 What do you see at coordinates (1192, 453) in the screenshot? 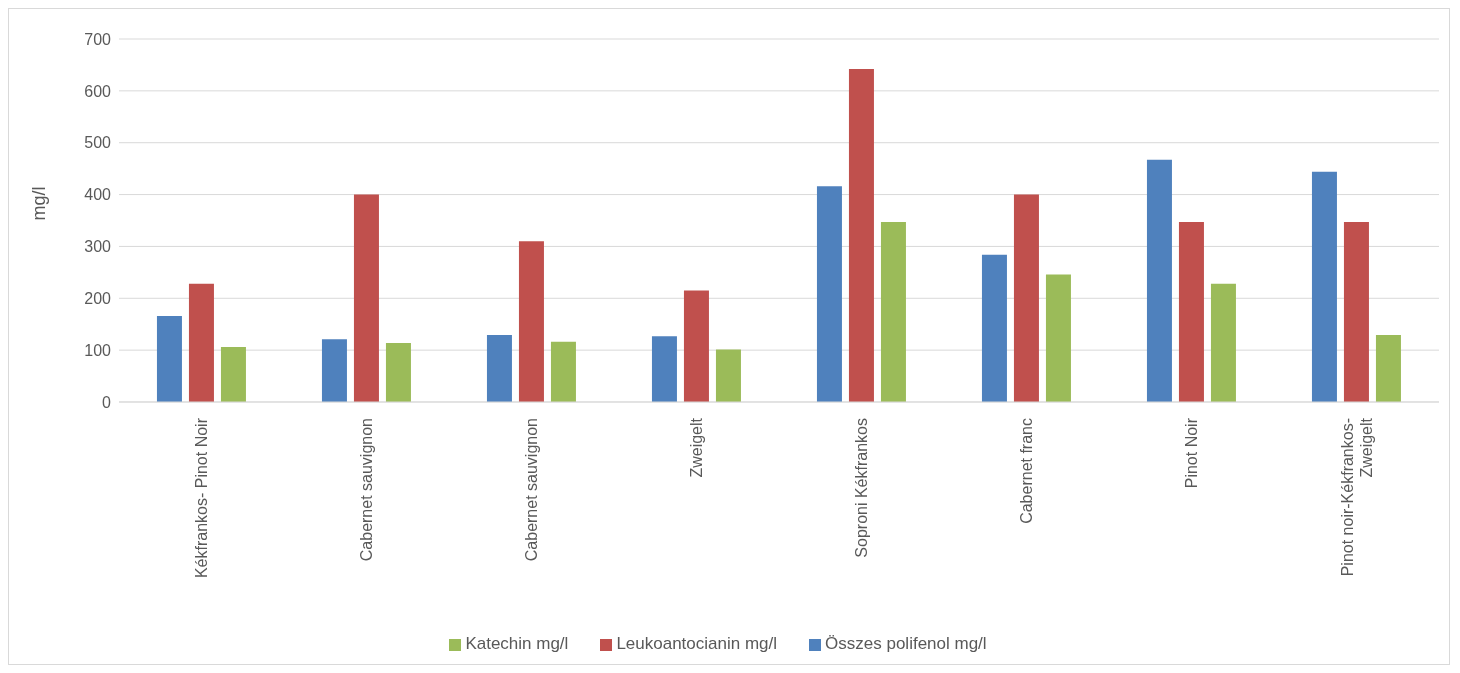
I see `x-tick-label: Pinot Noir` at bounding box center [1192, 453].